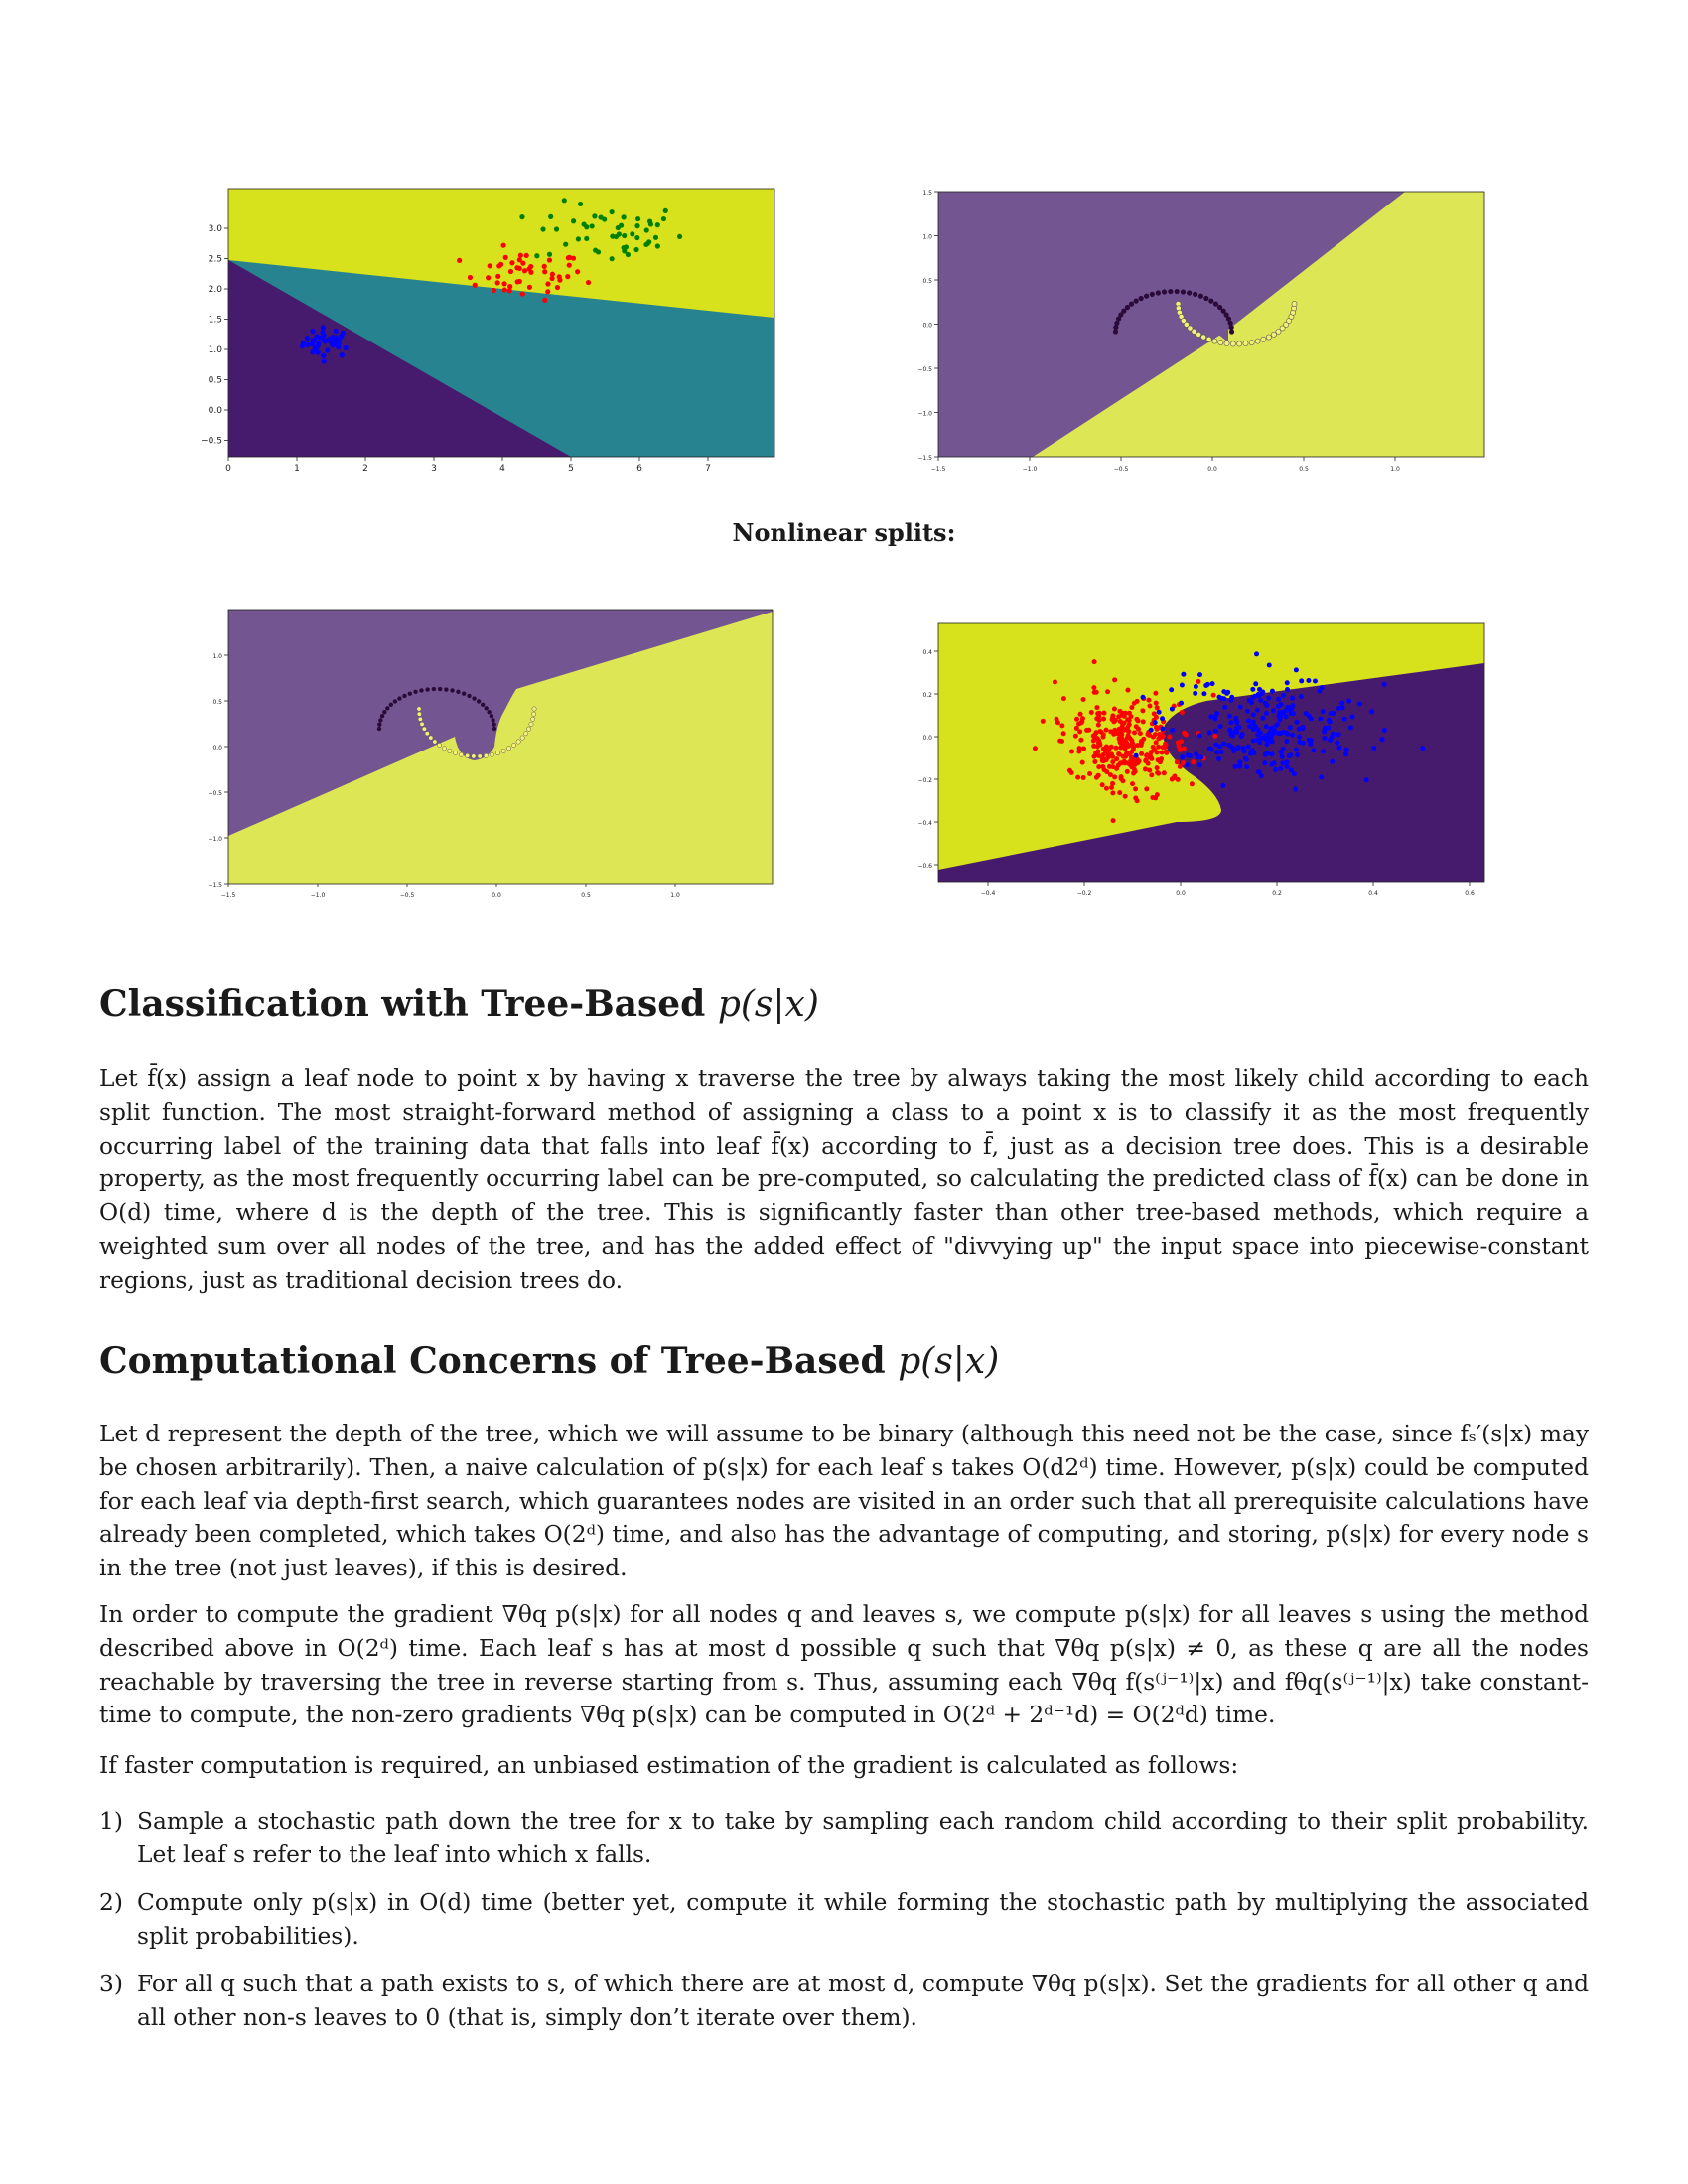 The height and width of the screenshot is (2184, 1688). I want to click on x-tick-label: 0.4, so click(1373, 893).